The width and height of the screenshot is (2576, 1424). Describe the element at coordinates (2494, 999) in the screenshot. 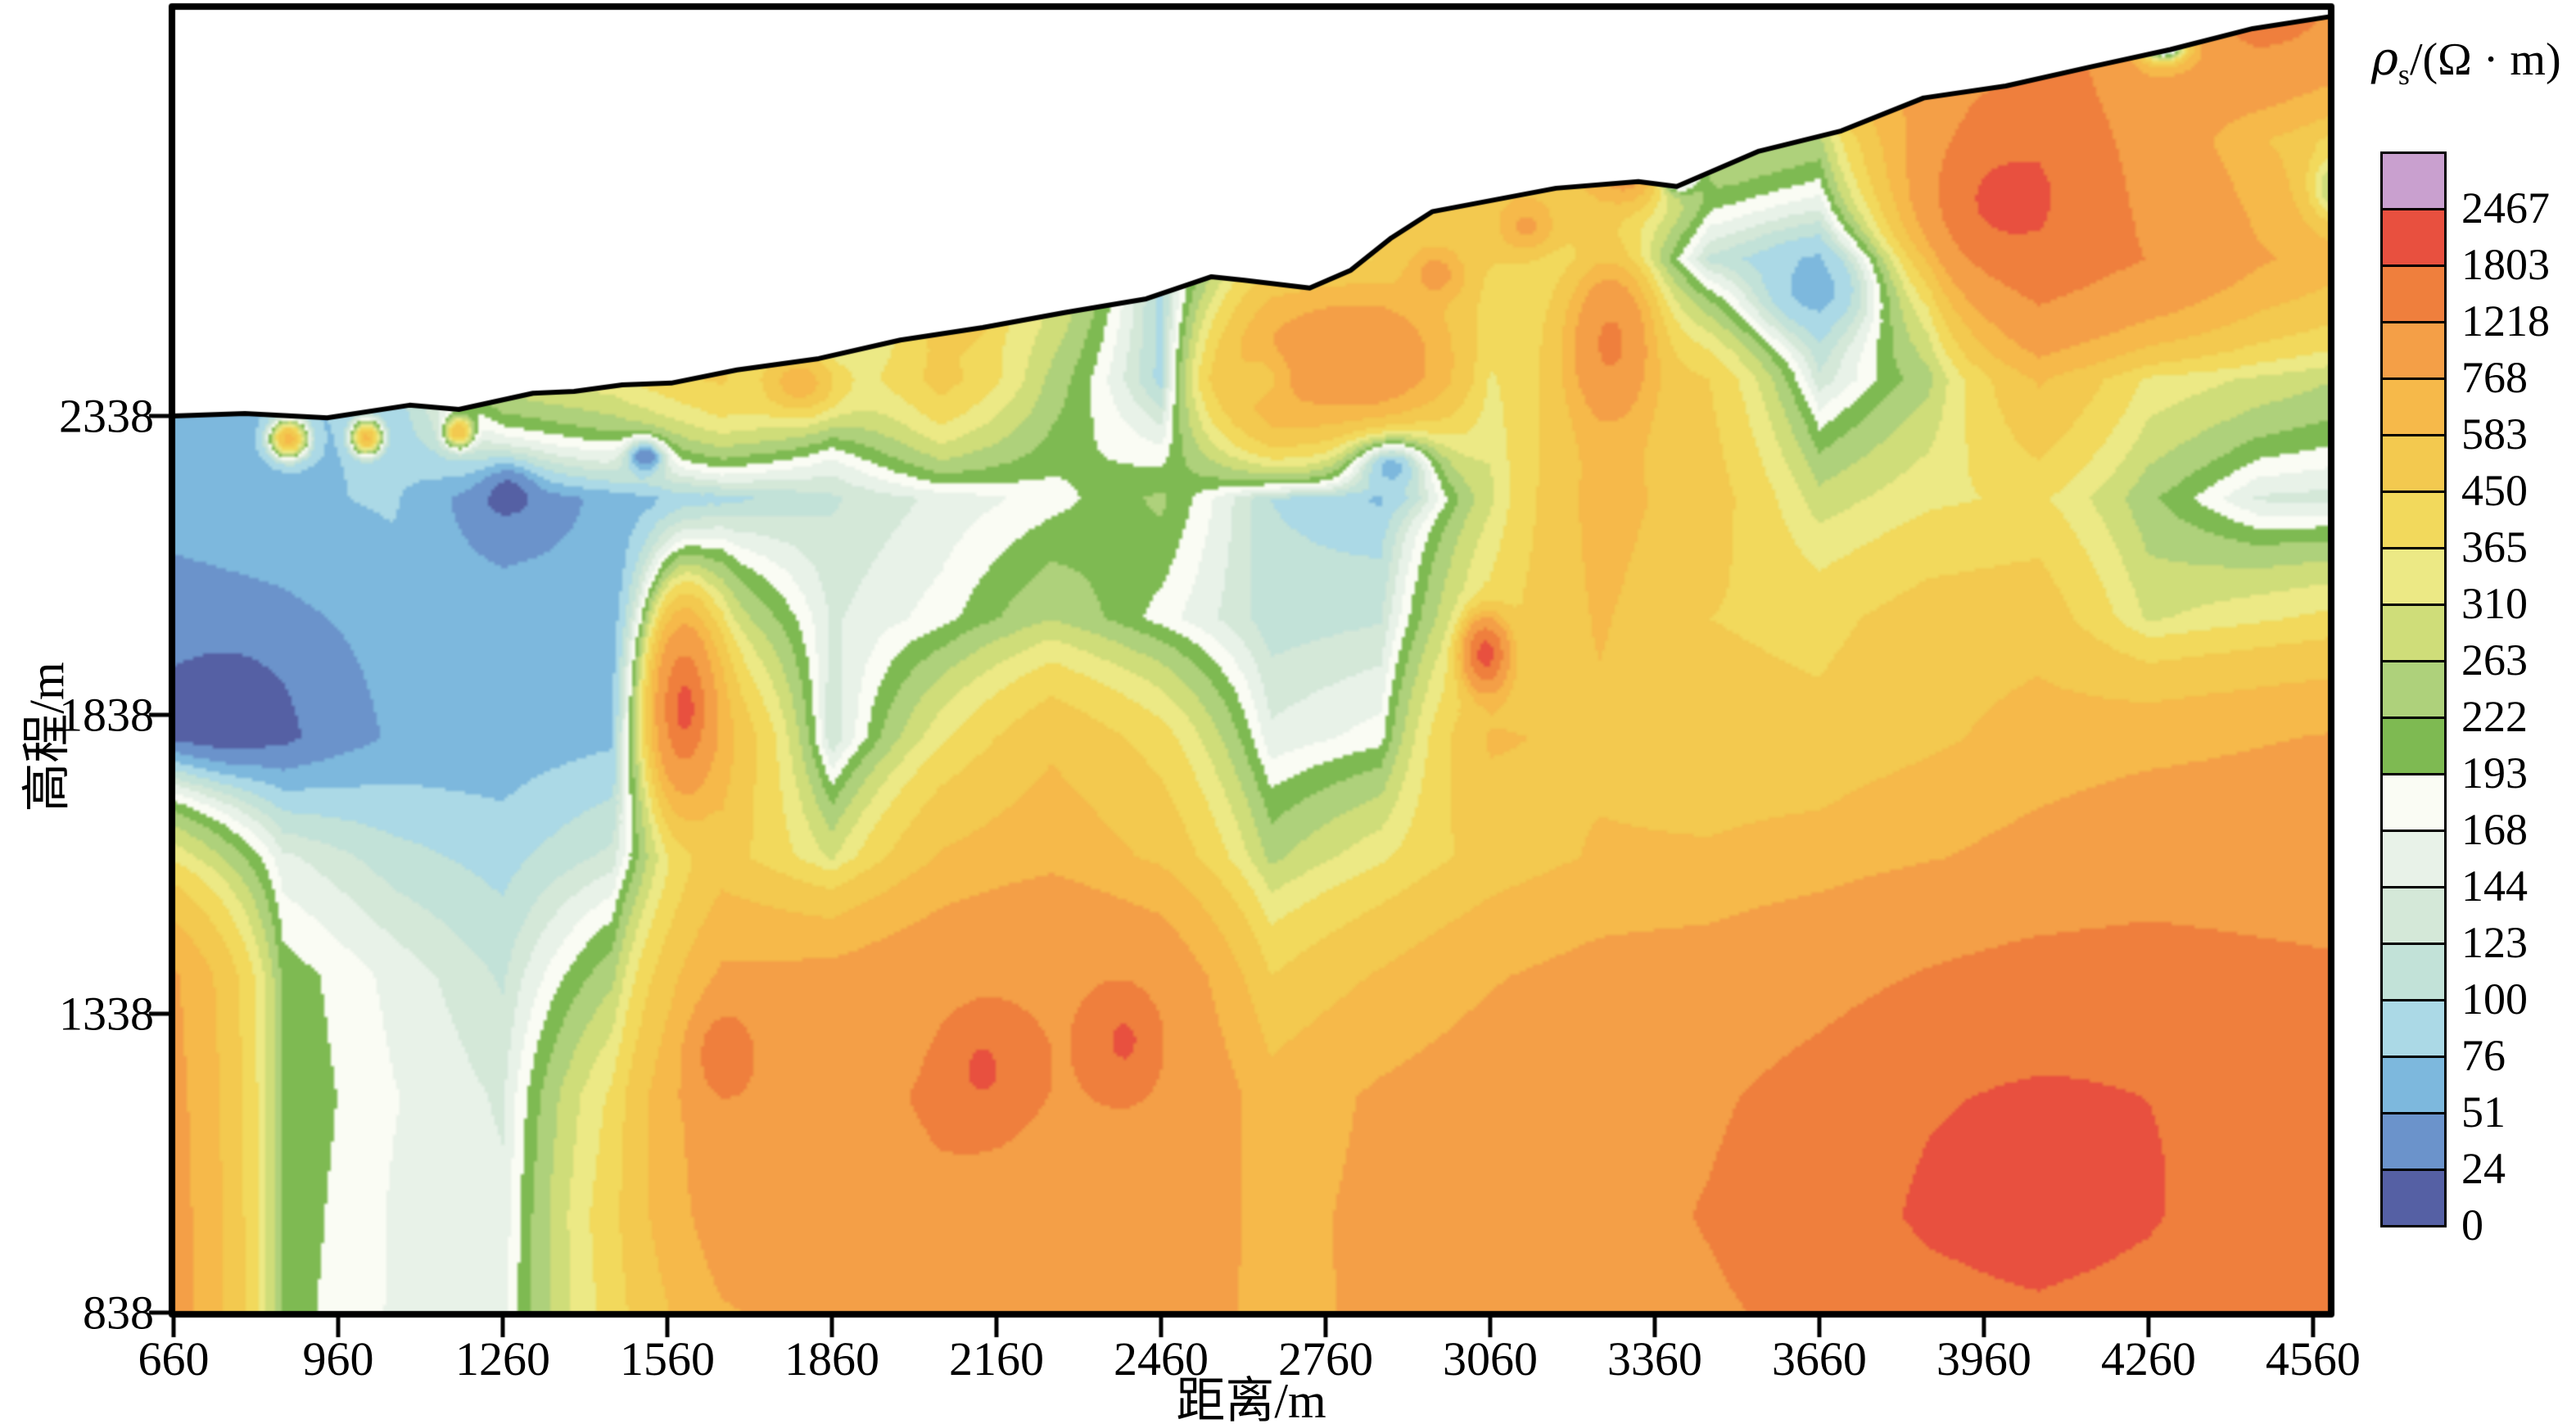

I see `legend-value-label: 100` at that location.